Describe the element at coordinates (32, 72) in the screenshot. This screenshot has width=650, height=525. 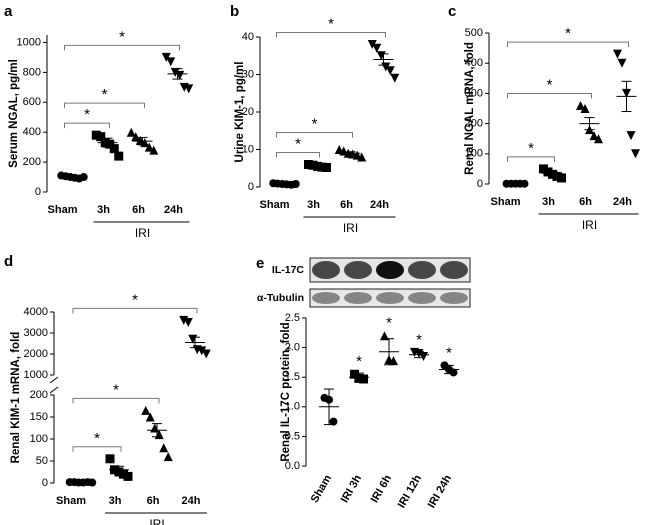
I see `y-tick-label: 800` at that location.